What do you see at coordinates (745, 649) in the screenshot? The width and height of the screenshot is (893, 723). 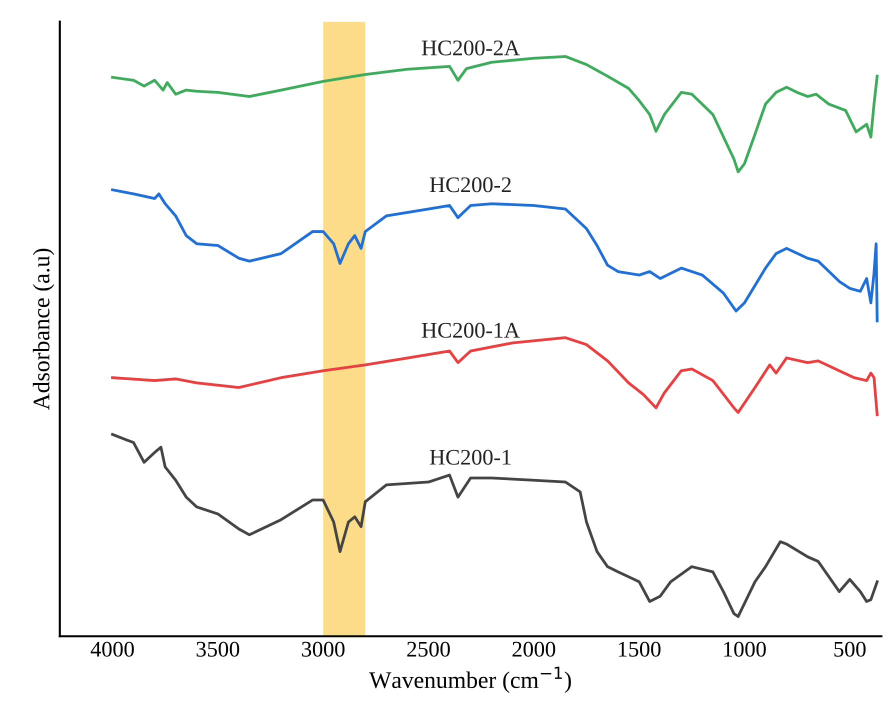 I see `x-tick-label: 1000` at bounding box center [745, 649].